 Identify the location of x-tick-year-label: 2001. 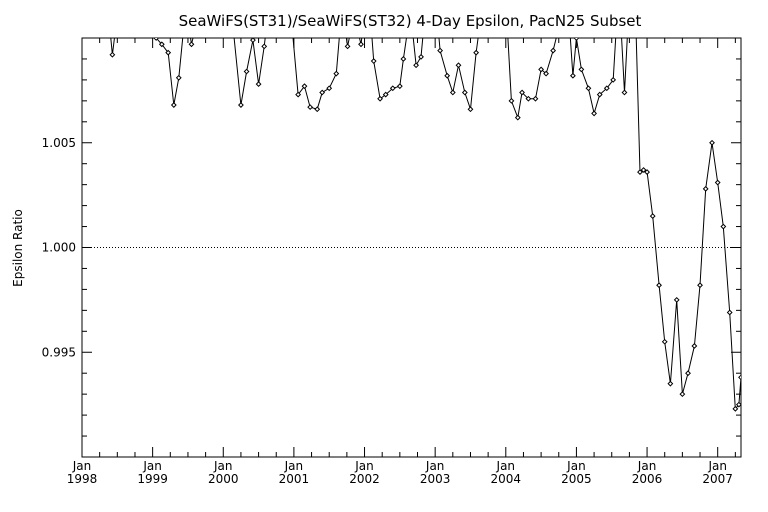
(294, 479).